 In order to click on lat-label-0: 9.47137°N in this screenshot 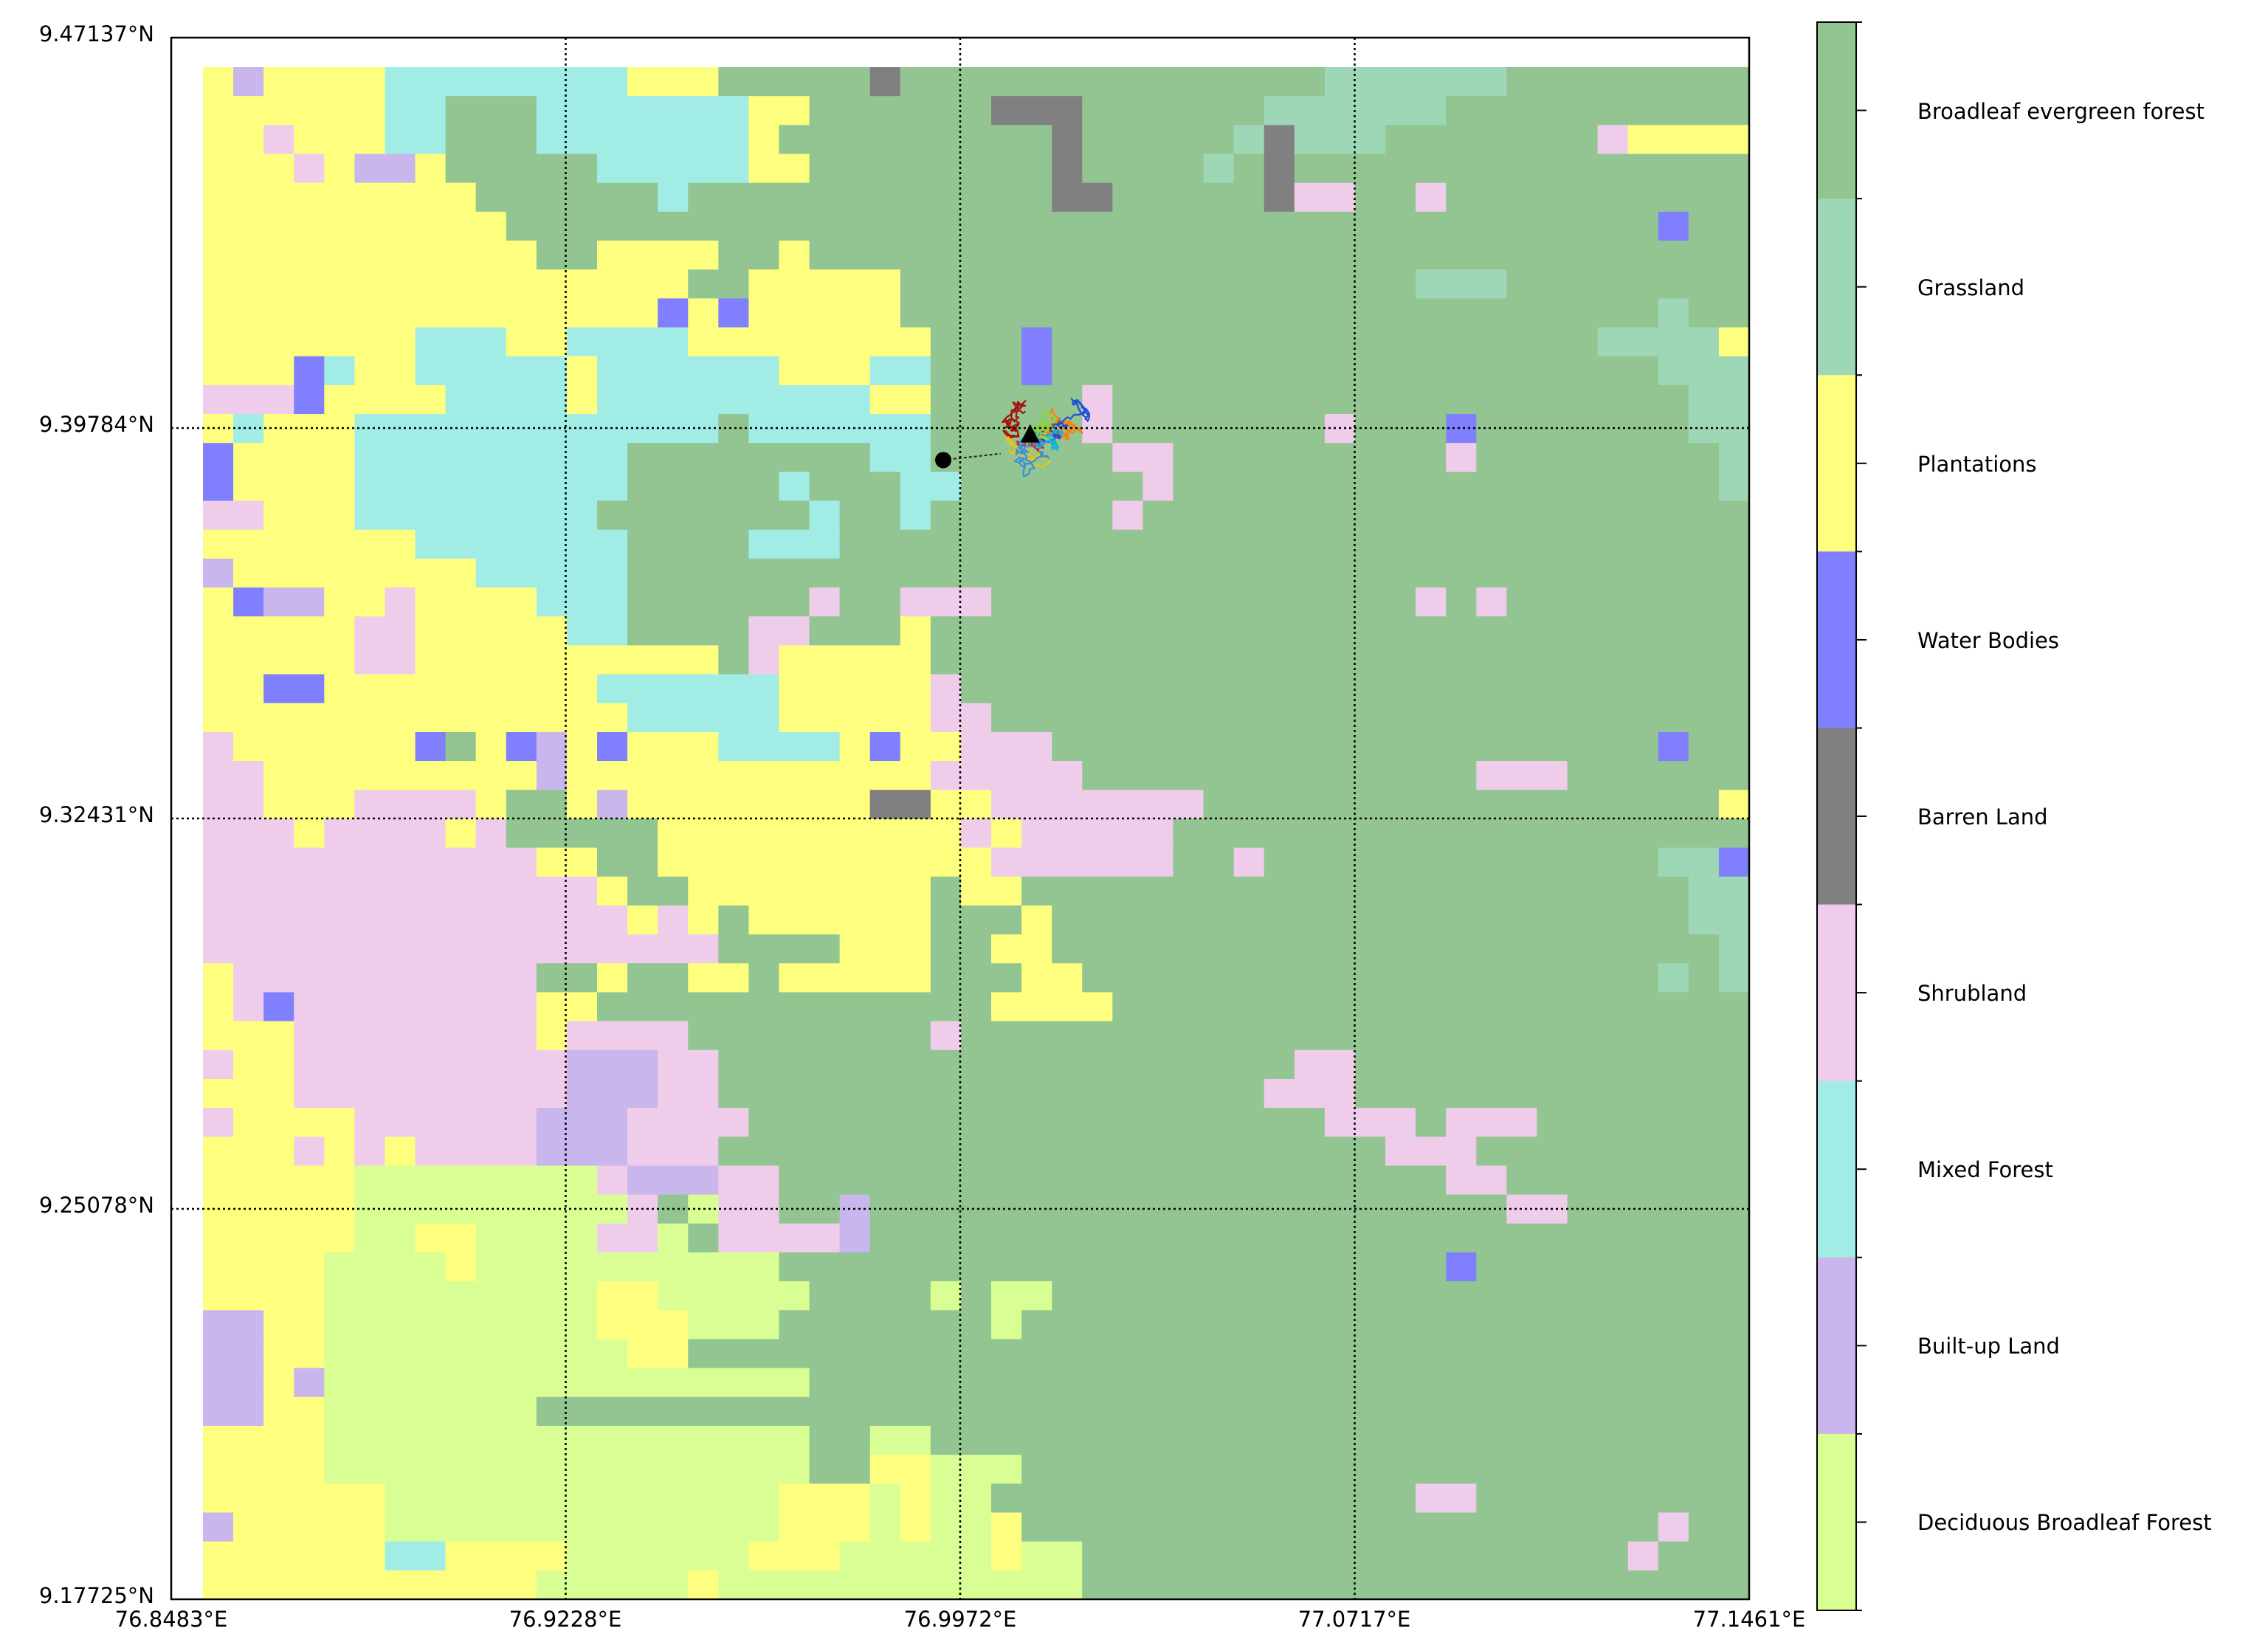, I will do `click(97, 33)`.